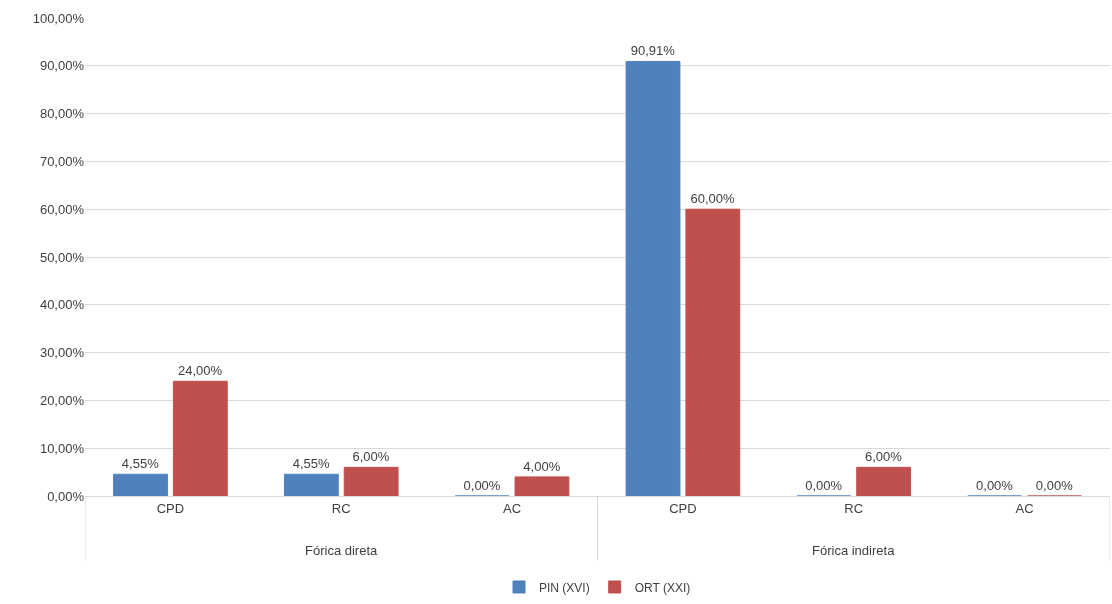  I want to click on y-tick-label: 50,00%, so click(62, 257).